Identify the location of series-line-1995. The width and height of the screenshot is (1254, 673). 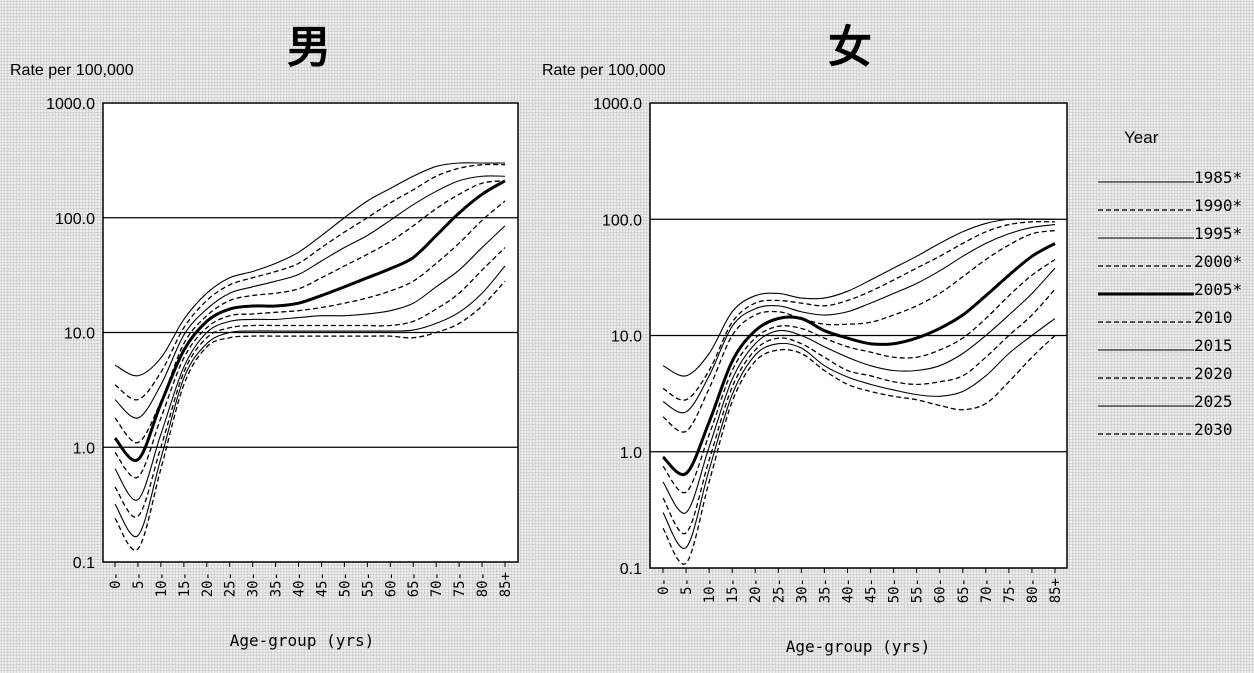
(859, 319).